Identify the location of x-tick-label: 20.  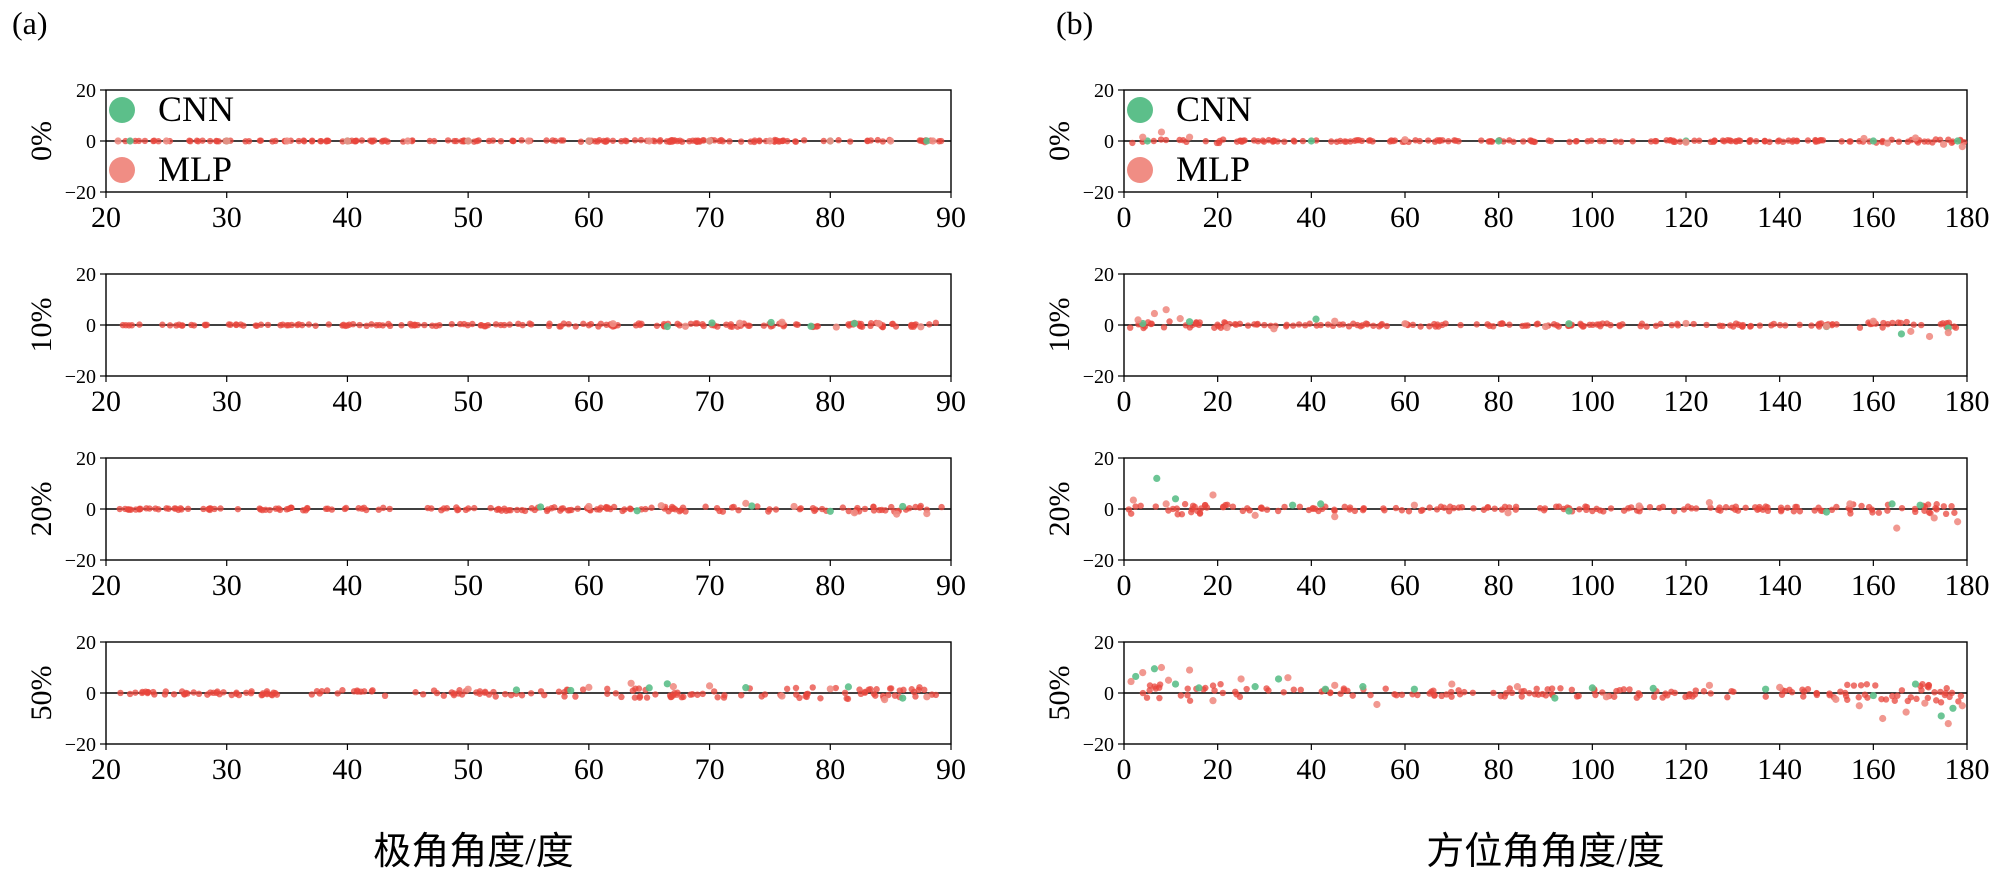
(106, 585).